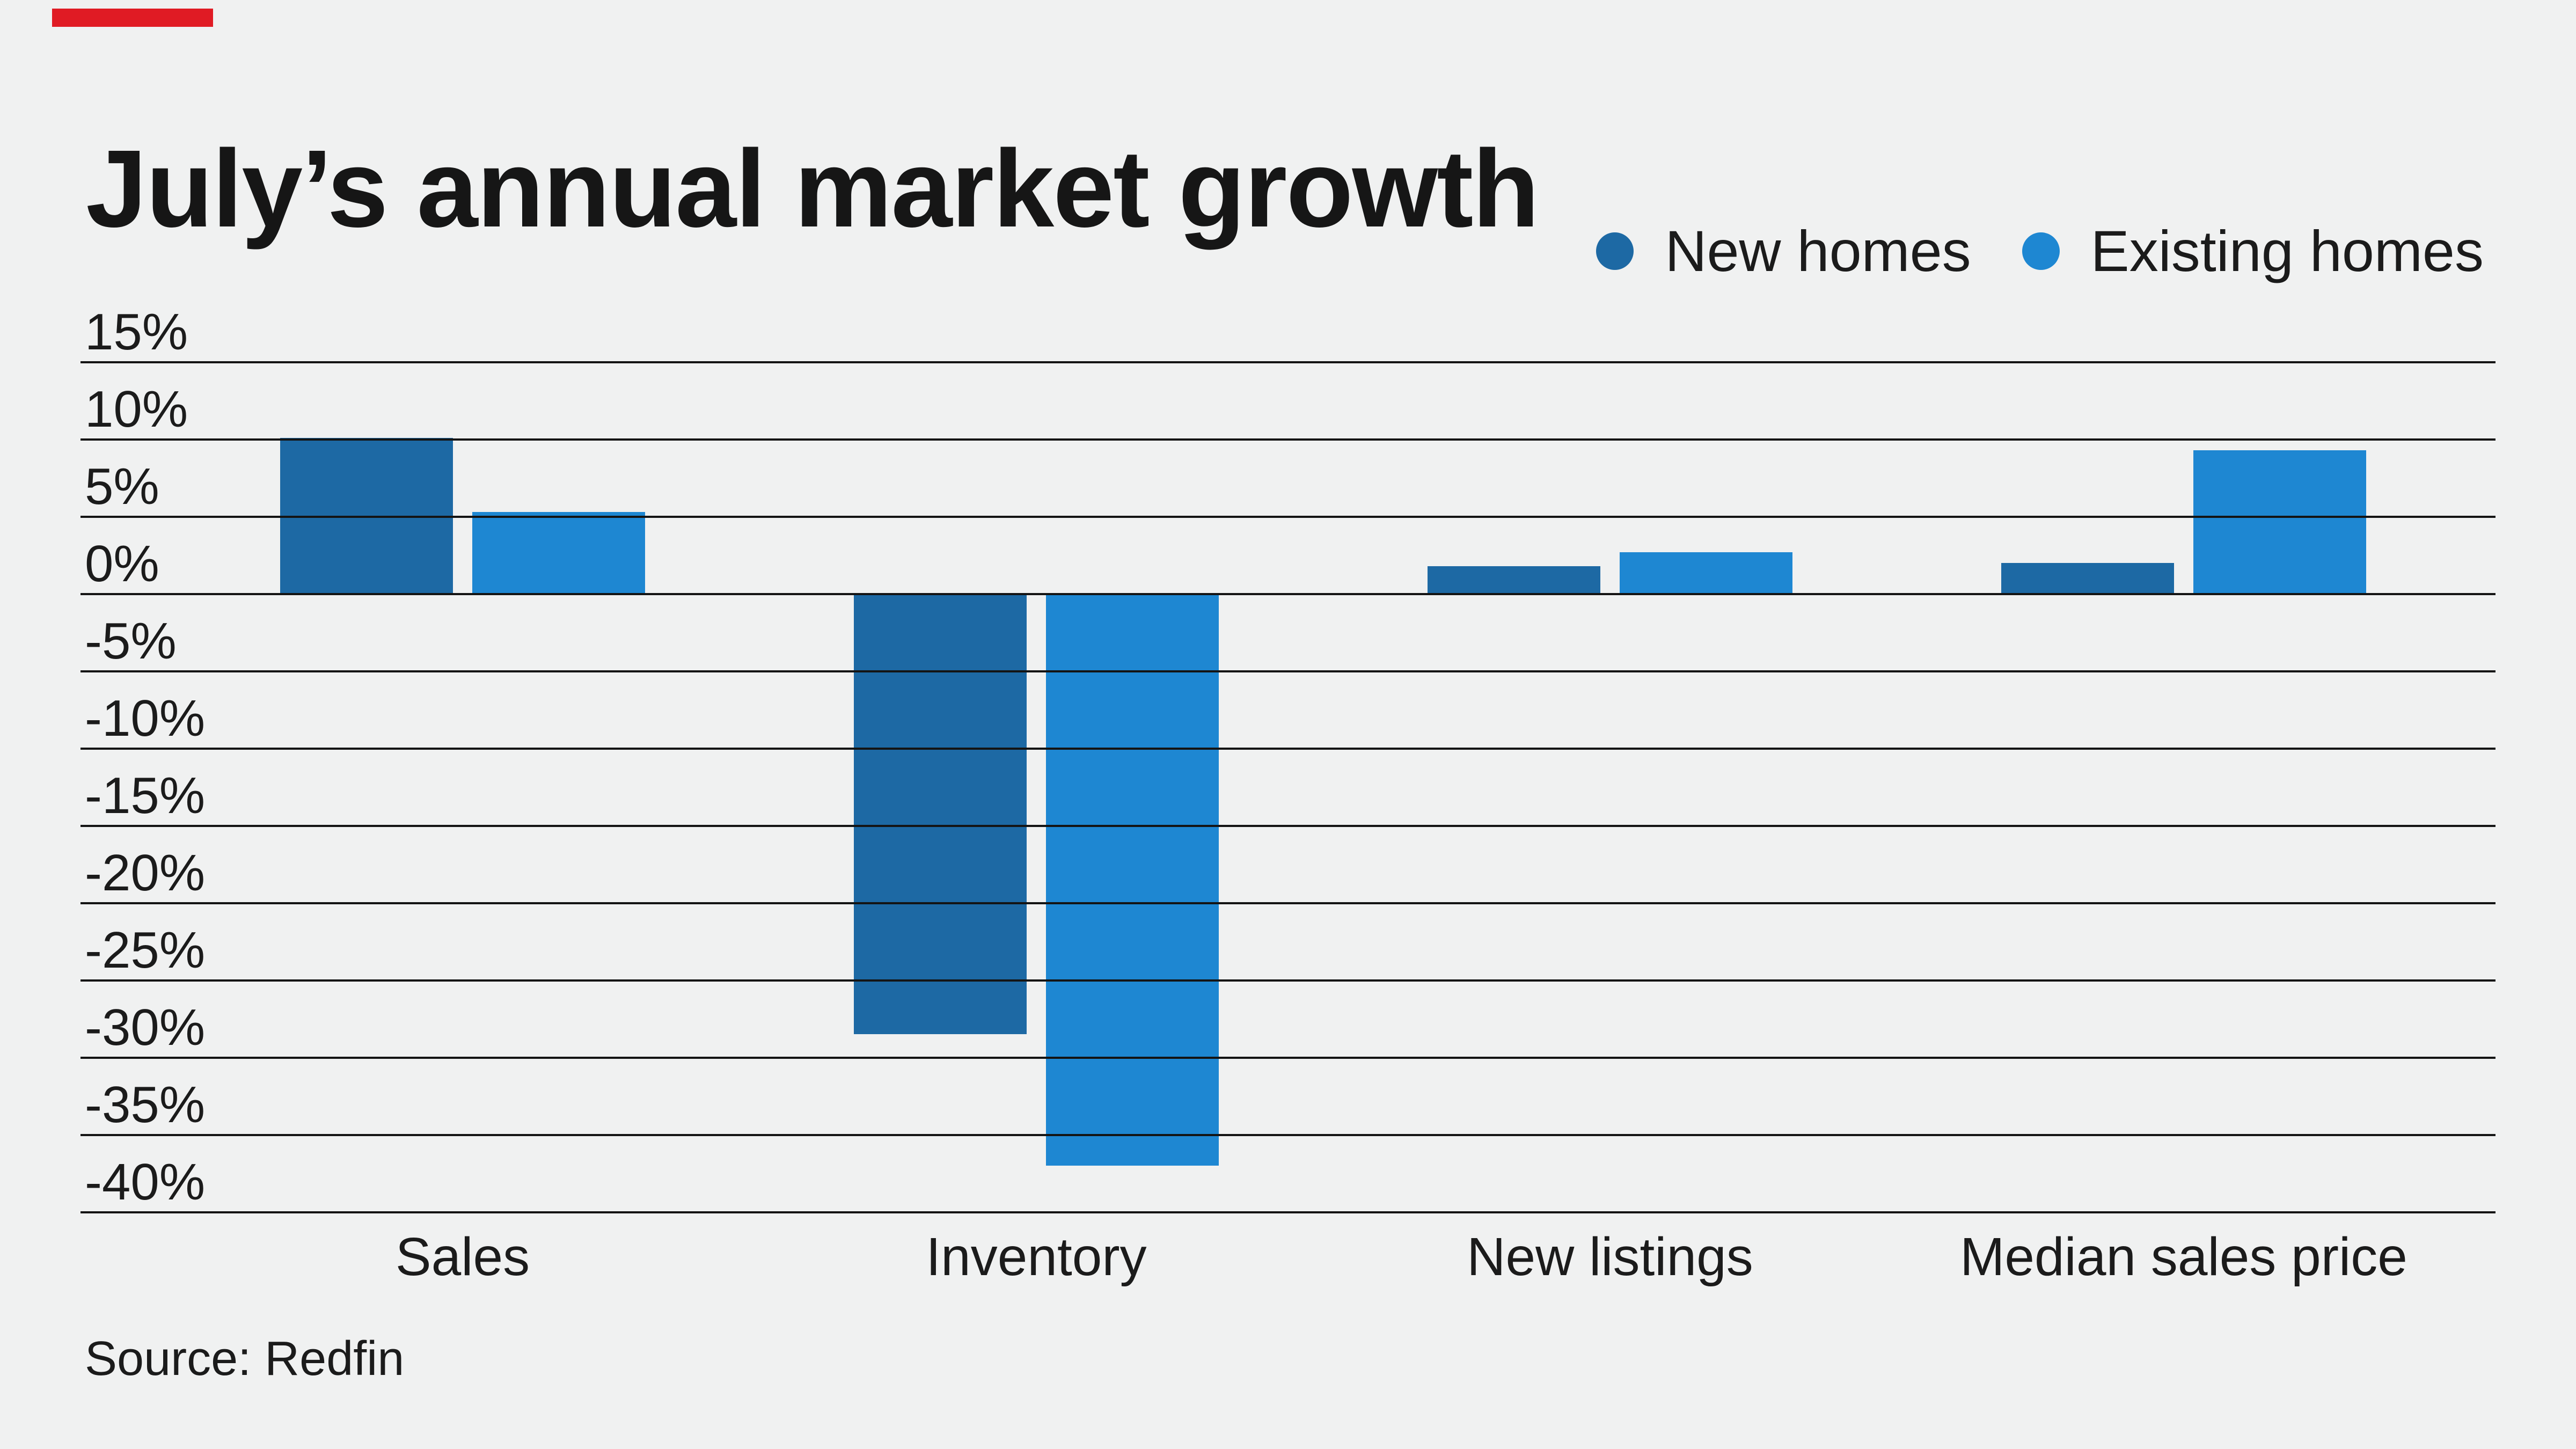 The width and height of the screenshot is (2576, 1449). What do you see at coordinates (145, 873) in the screenshot?
I see `y-tick-label--20: -20%` at bounding box center [145, 873].